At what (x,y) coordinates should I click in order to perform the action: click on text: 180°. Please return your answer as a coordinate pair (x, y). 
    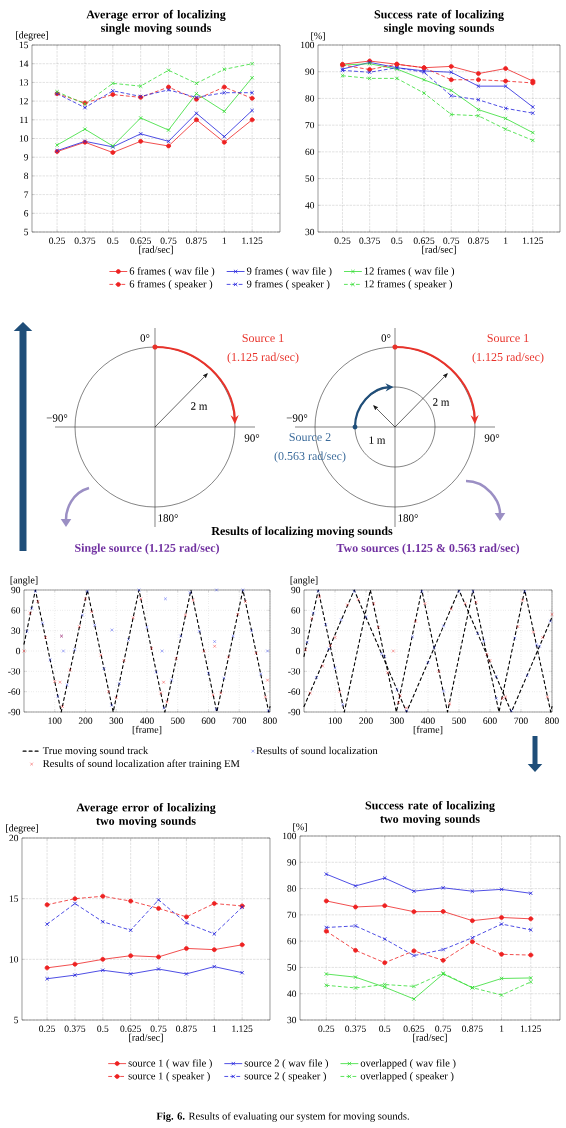
    Looking at the image, I should click on (168, 518).